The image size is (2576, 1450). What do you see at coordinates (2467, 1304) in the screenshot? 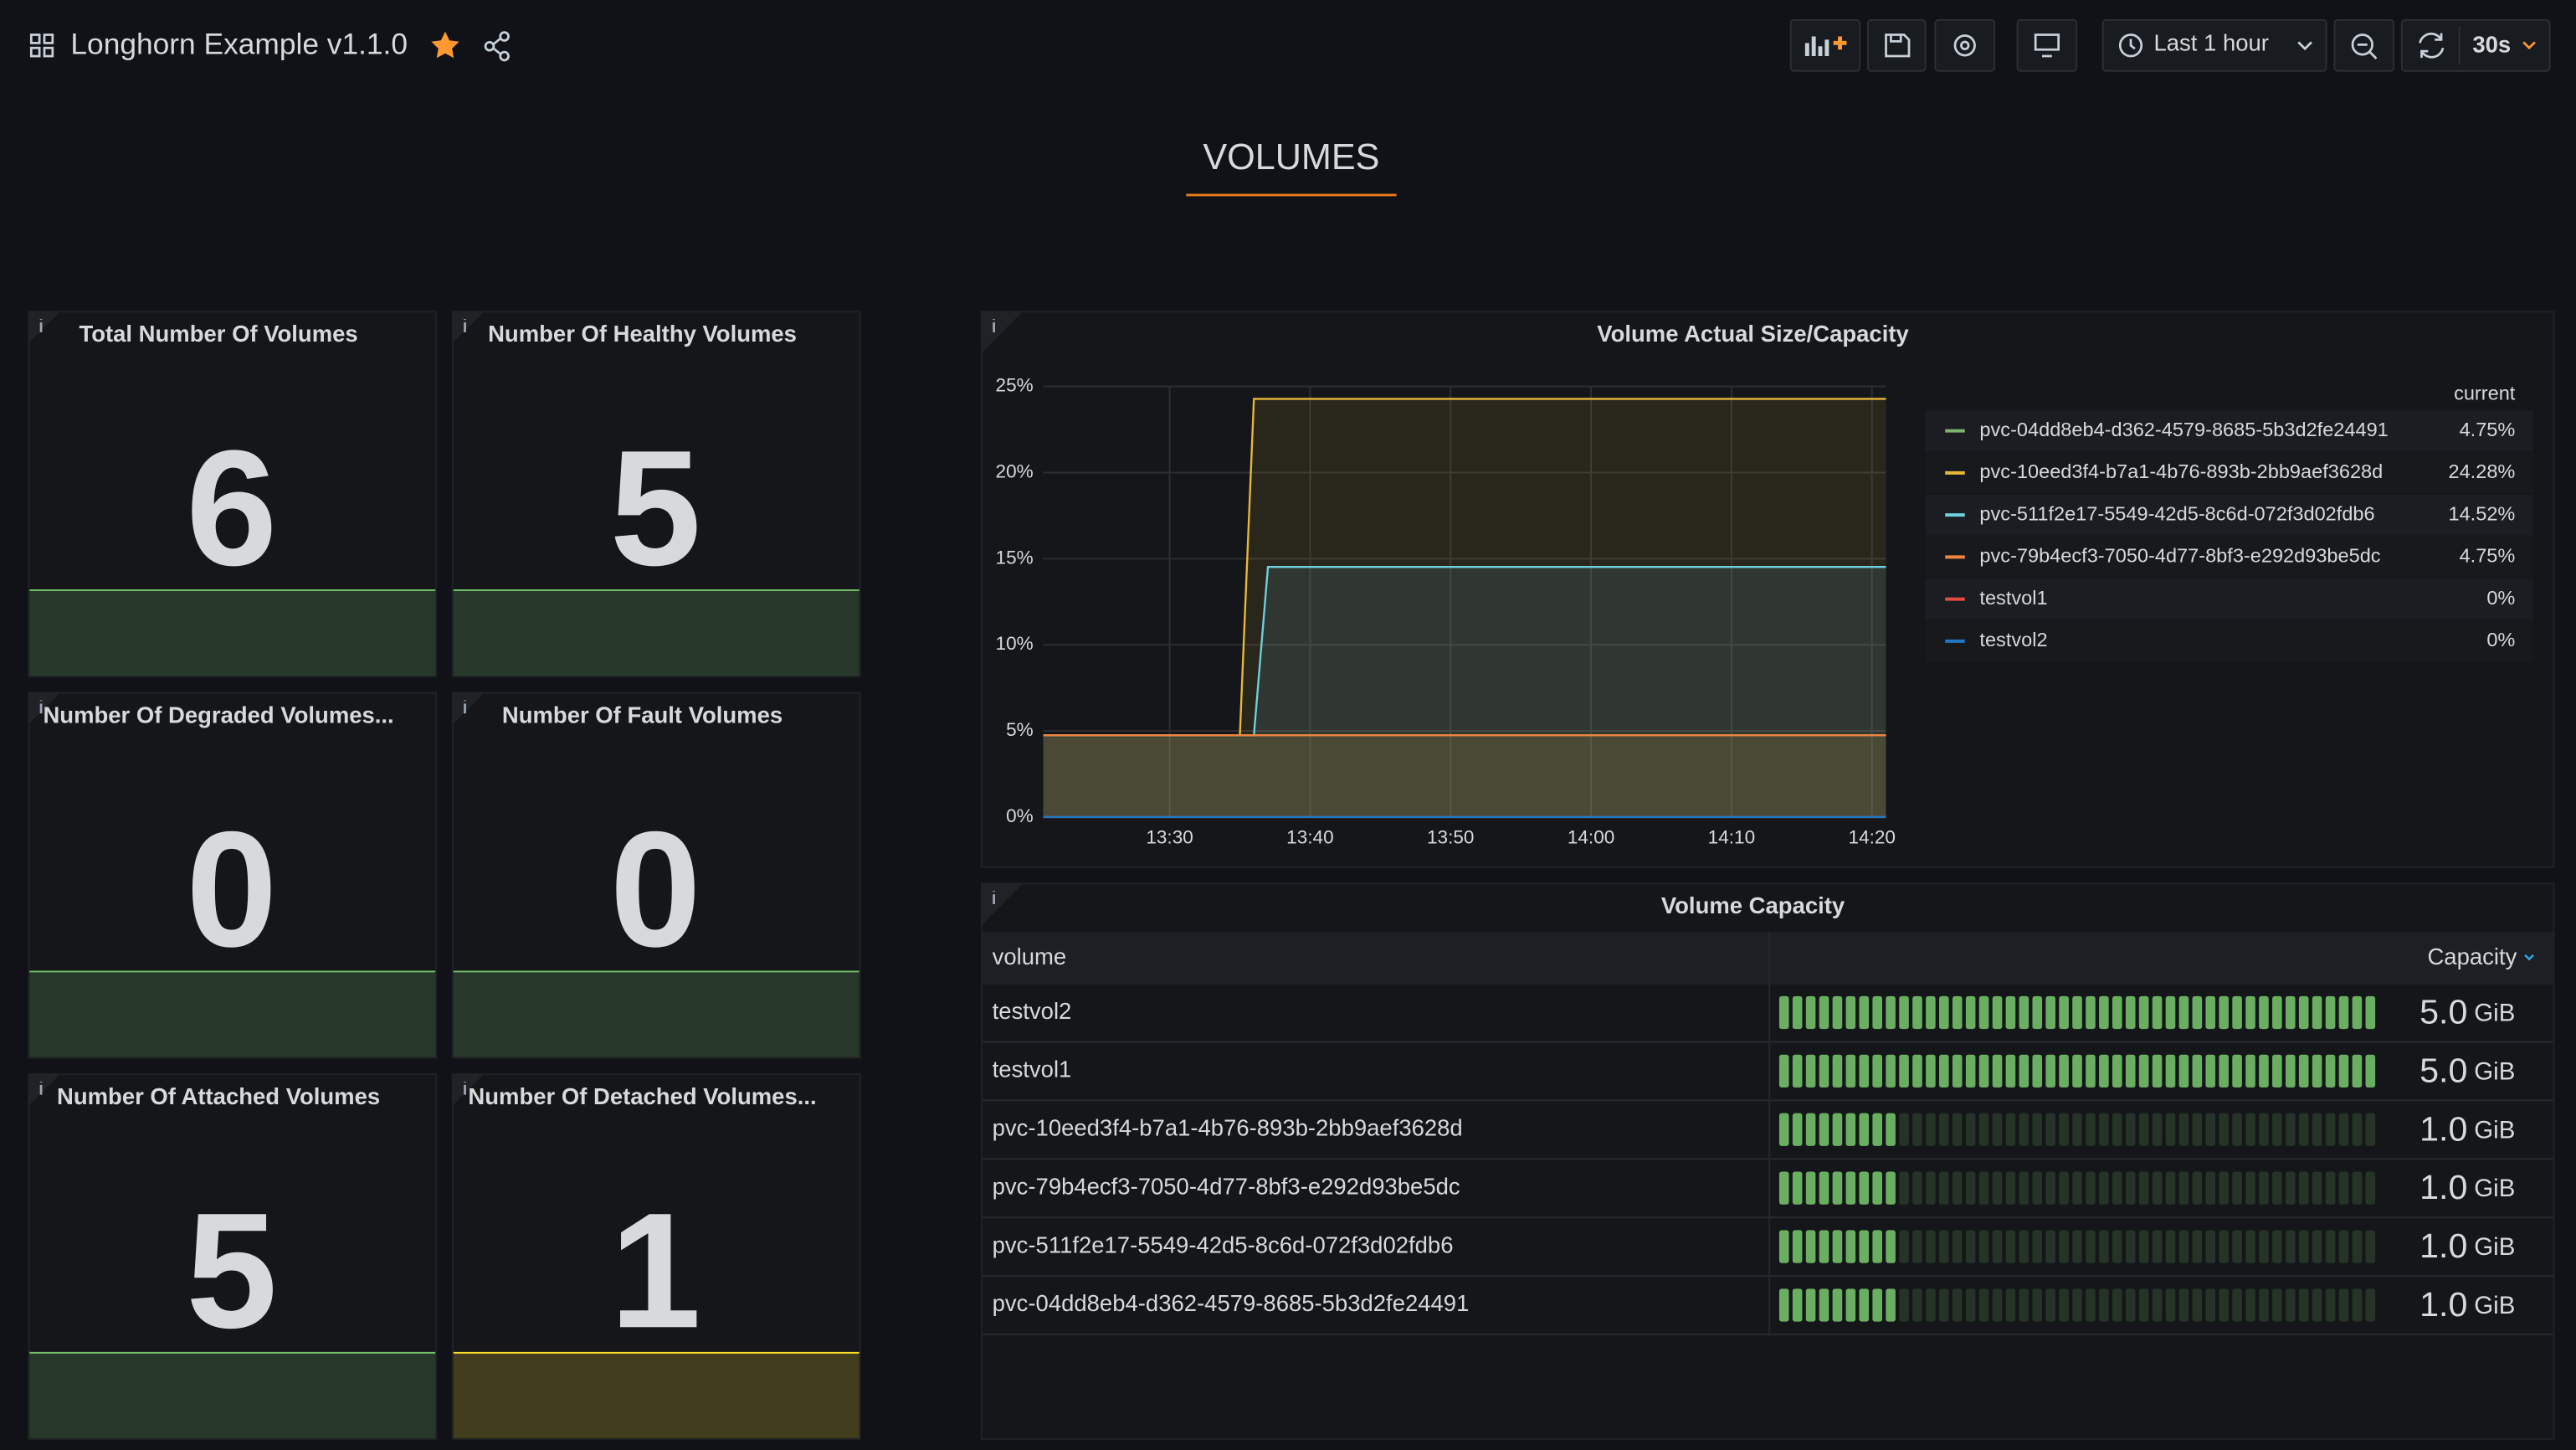
I see `capacity-value: 1.0GiB` at bounding box center [2467, 1304].